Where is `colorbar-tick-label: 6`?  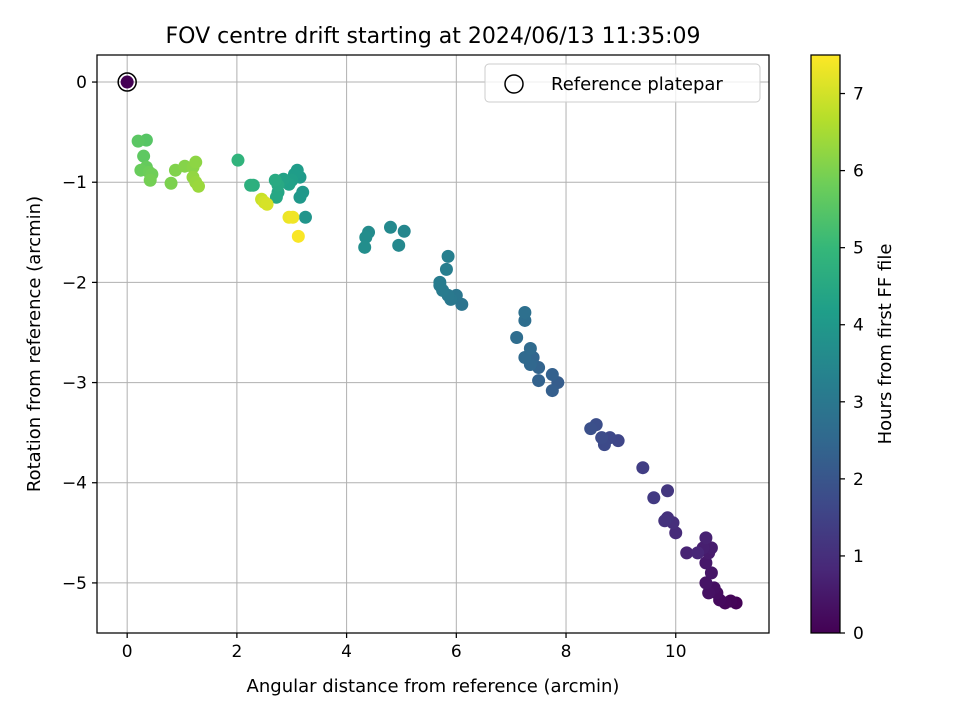 colorbar-tick-label: 6 is located at coordinates (858, 172).